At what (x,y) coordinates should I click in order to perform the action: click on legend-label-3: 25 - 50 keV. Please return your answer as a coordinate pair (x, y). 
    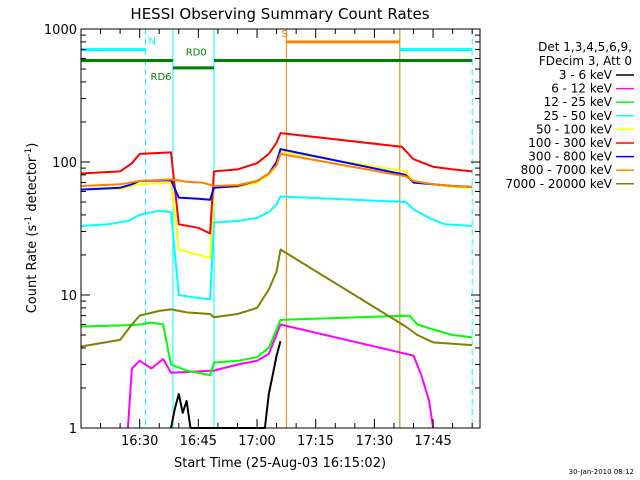
    Looking at the image, I should click on (578, 116).